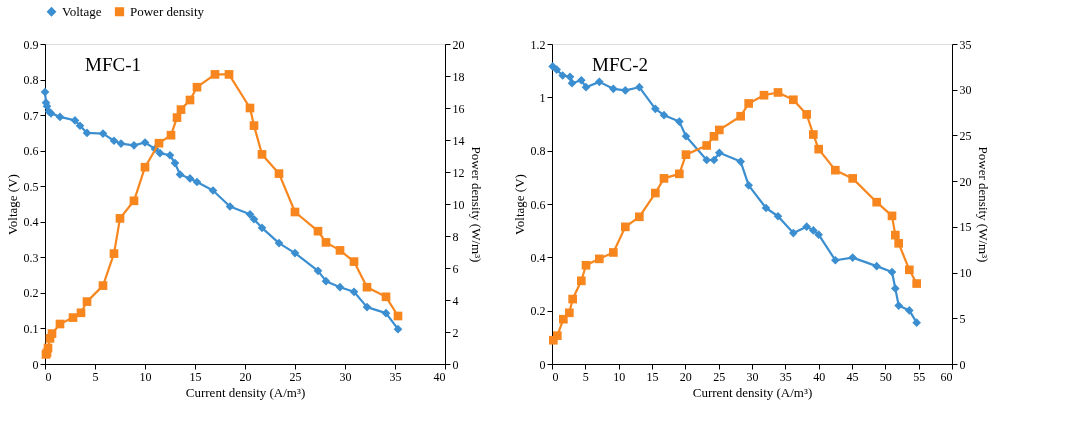 The height and width of the screenshot is (427, 1069). I want to click on y-tick-label: 0.9, so click(31, 44).